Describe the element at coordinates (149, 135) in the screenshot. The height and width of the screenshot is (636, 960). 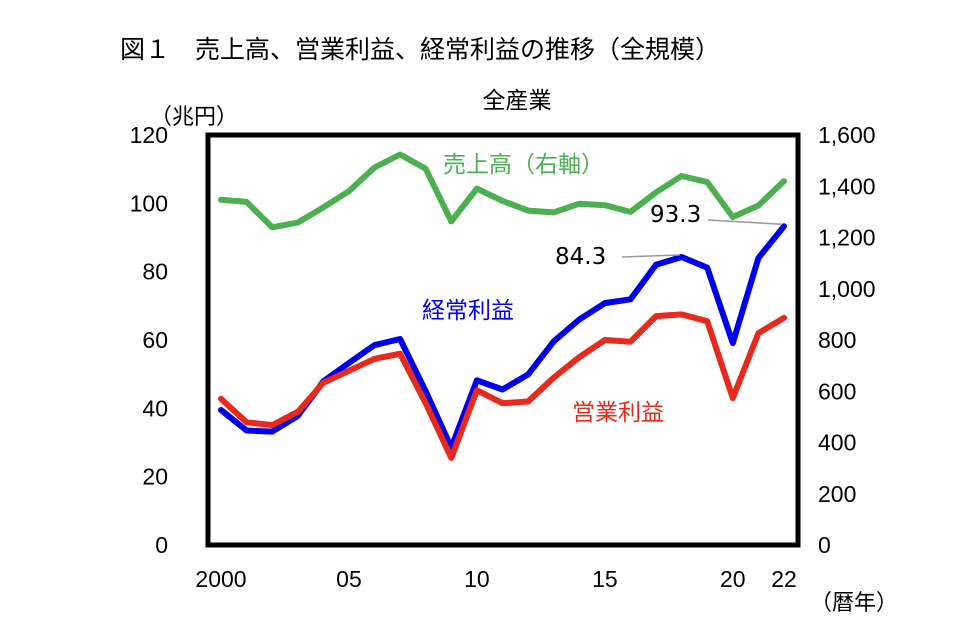
I see `y-tick-label: 120` at that location.